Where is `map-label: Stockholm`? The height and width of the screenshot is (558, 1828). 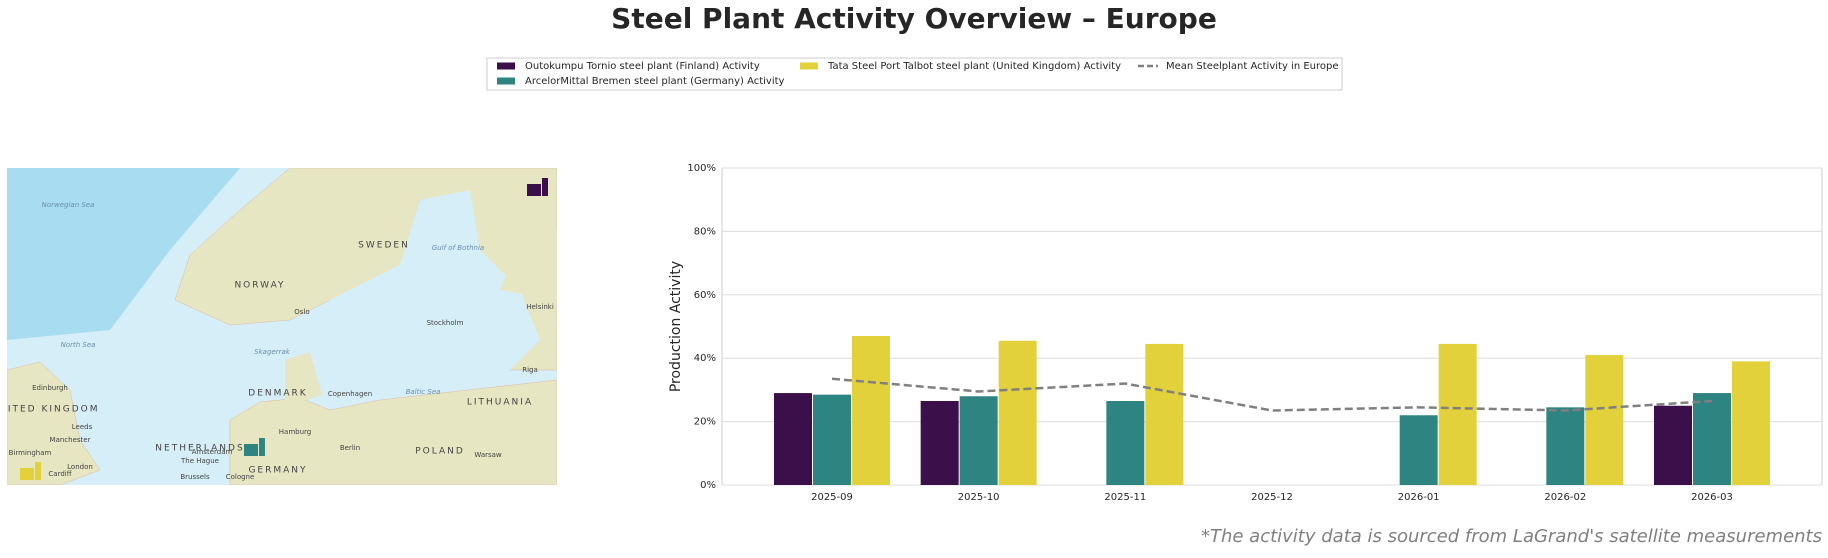 map-label: Stockholm is located at coordinates (445, 323).